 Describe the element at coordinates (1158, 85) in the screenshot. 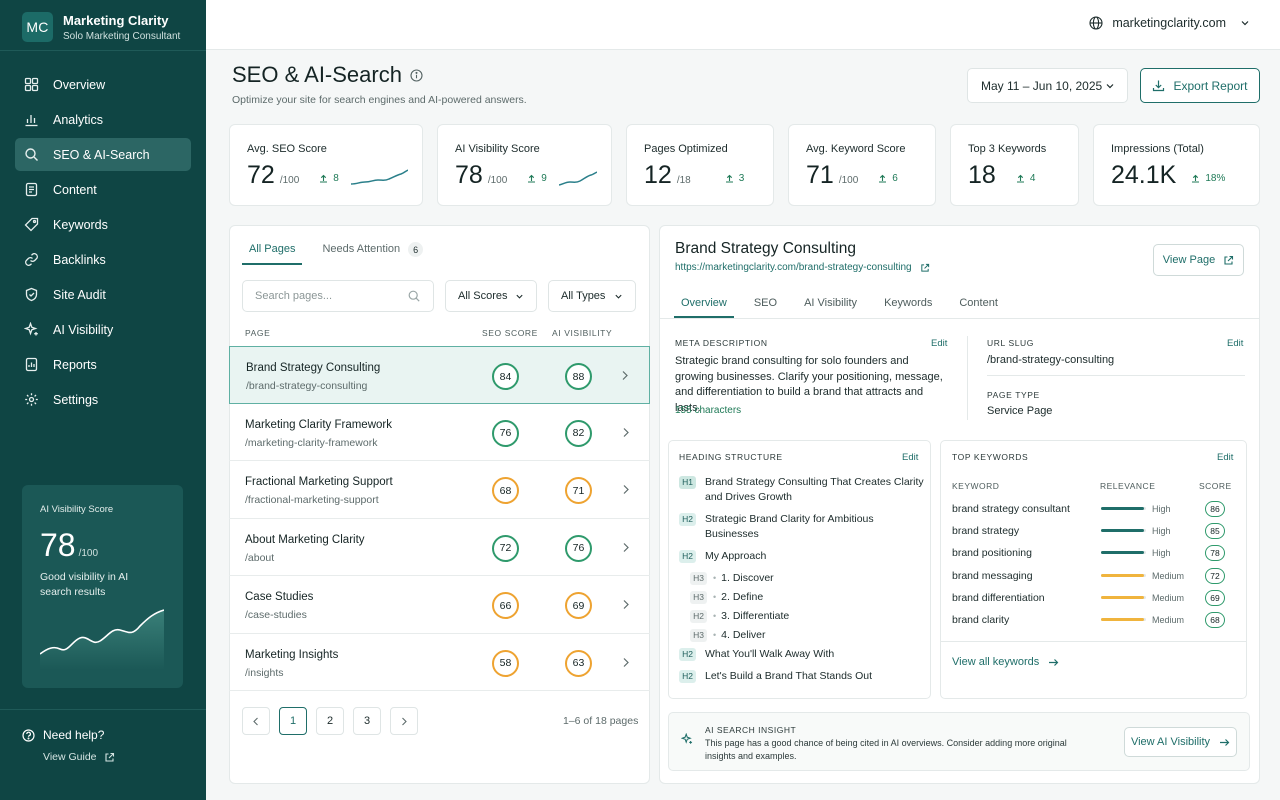

I see `download-icon` at that location.